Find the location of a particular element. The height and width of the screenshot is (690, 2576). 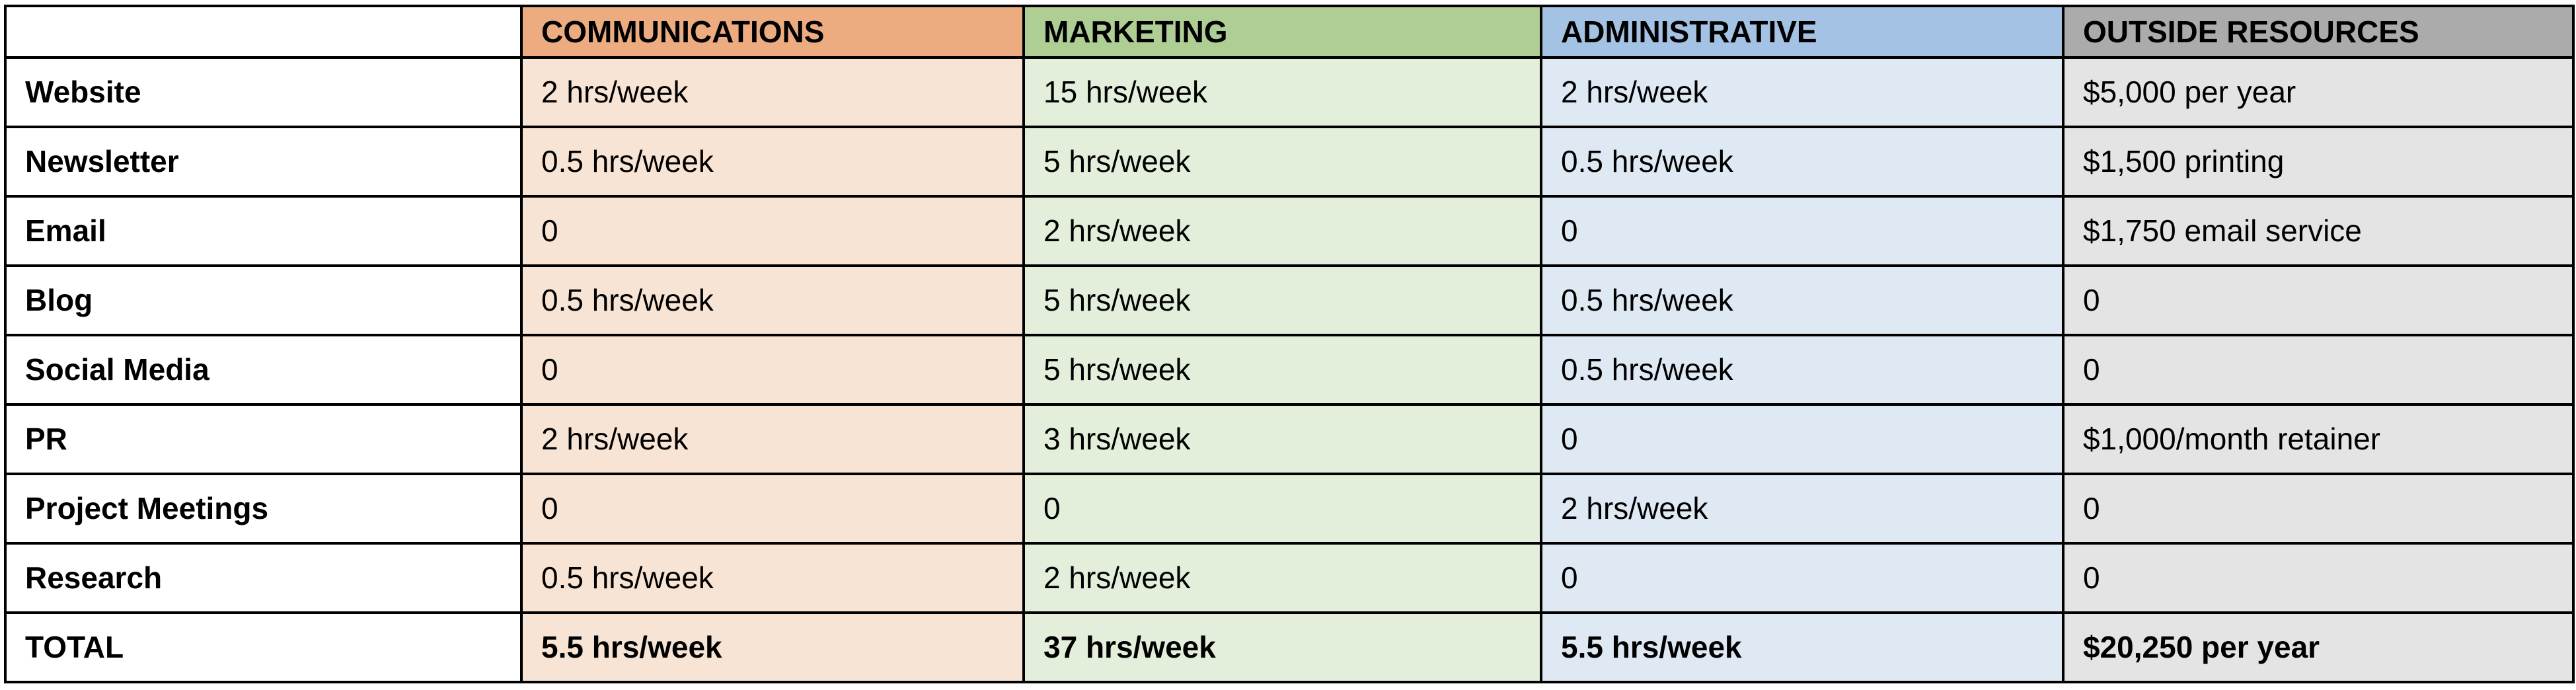

row-label: Research is located at coordinates (263, 578).